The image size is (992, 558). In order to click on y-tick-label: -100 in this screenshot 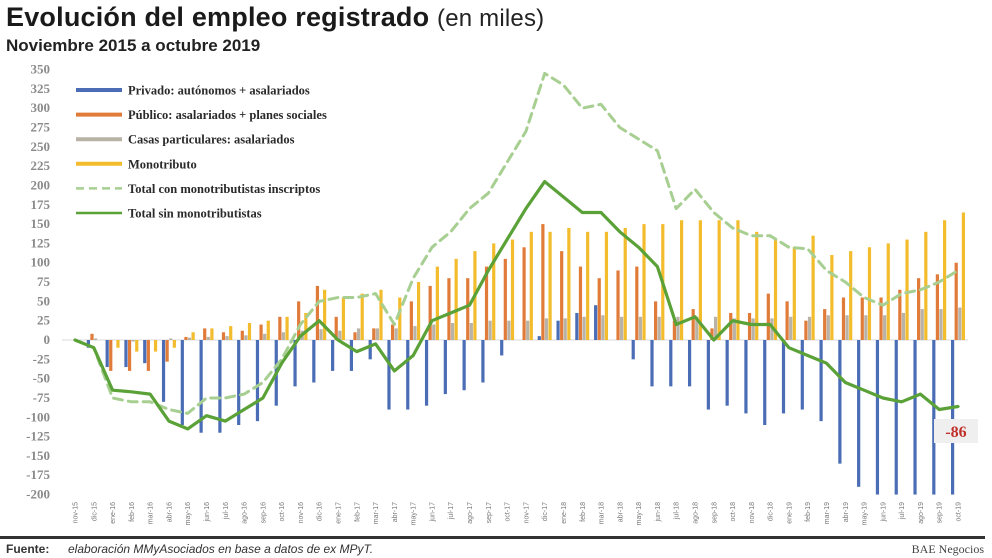, I will do `click(38, 416)`.